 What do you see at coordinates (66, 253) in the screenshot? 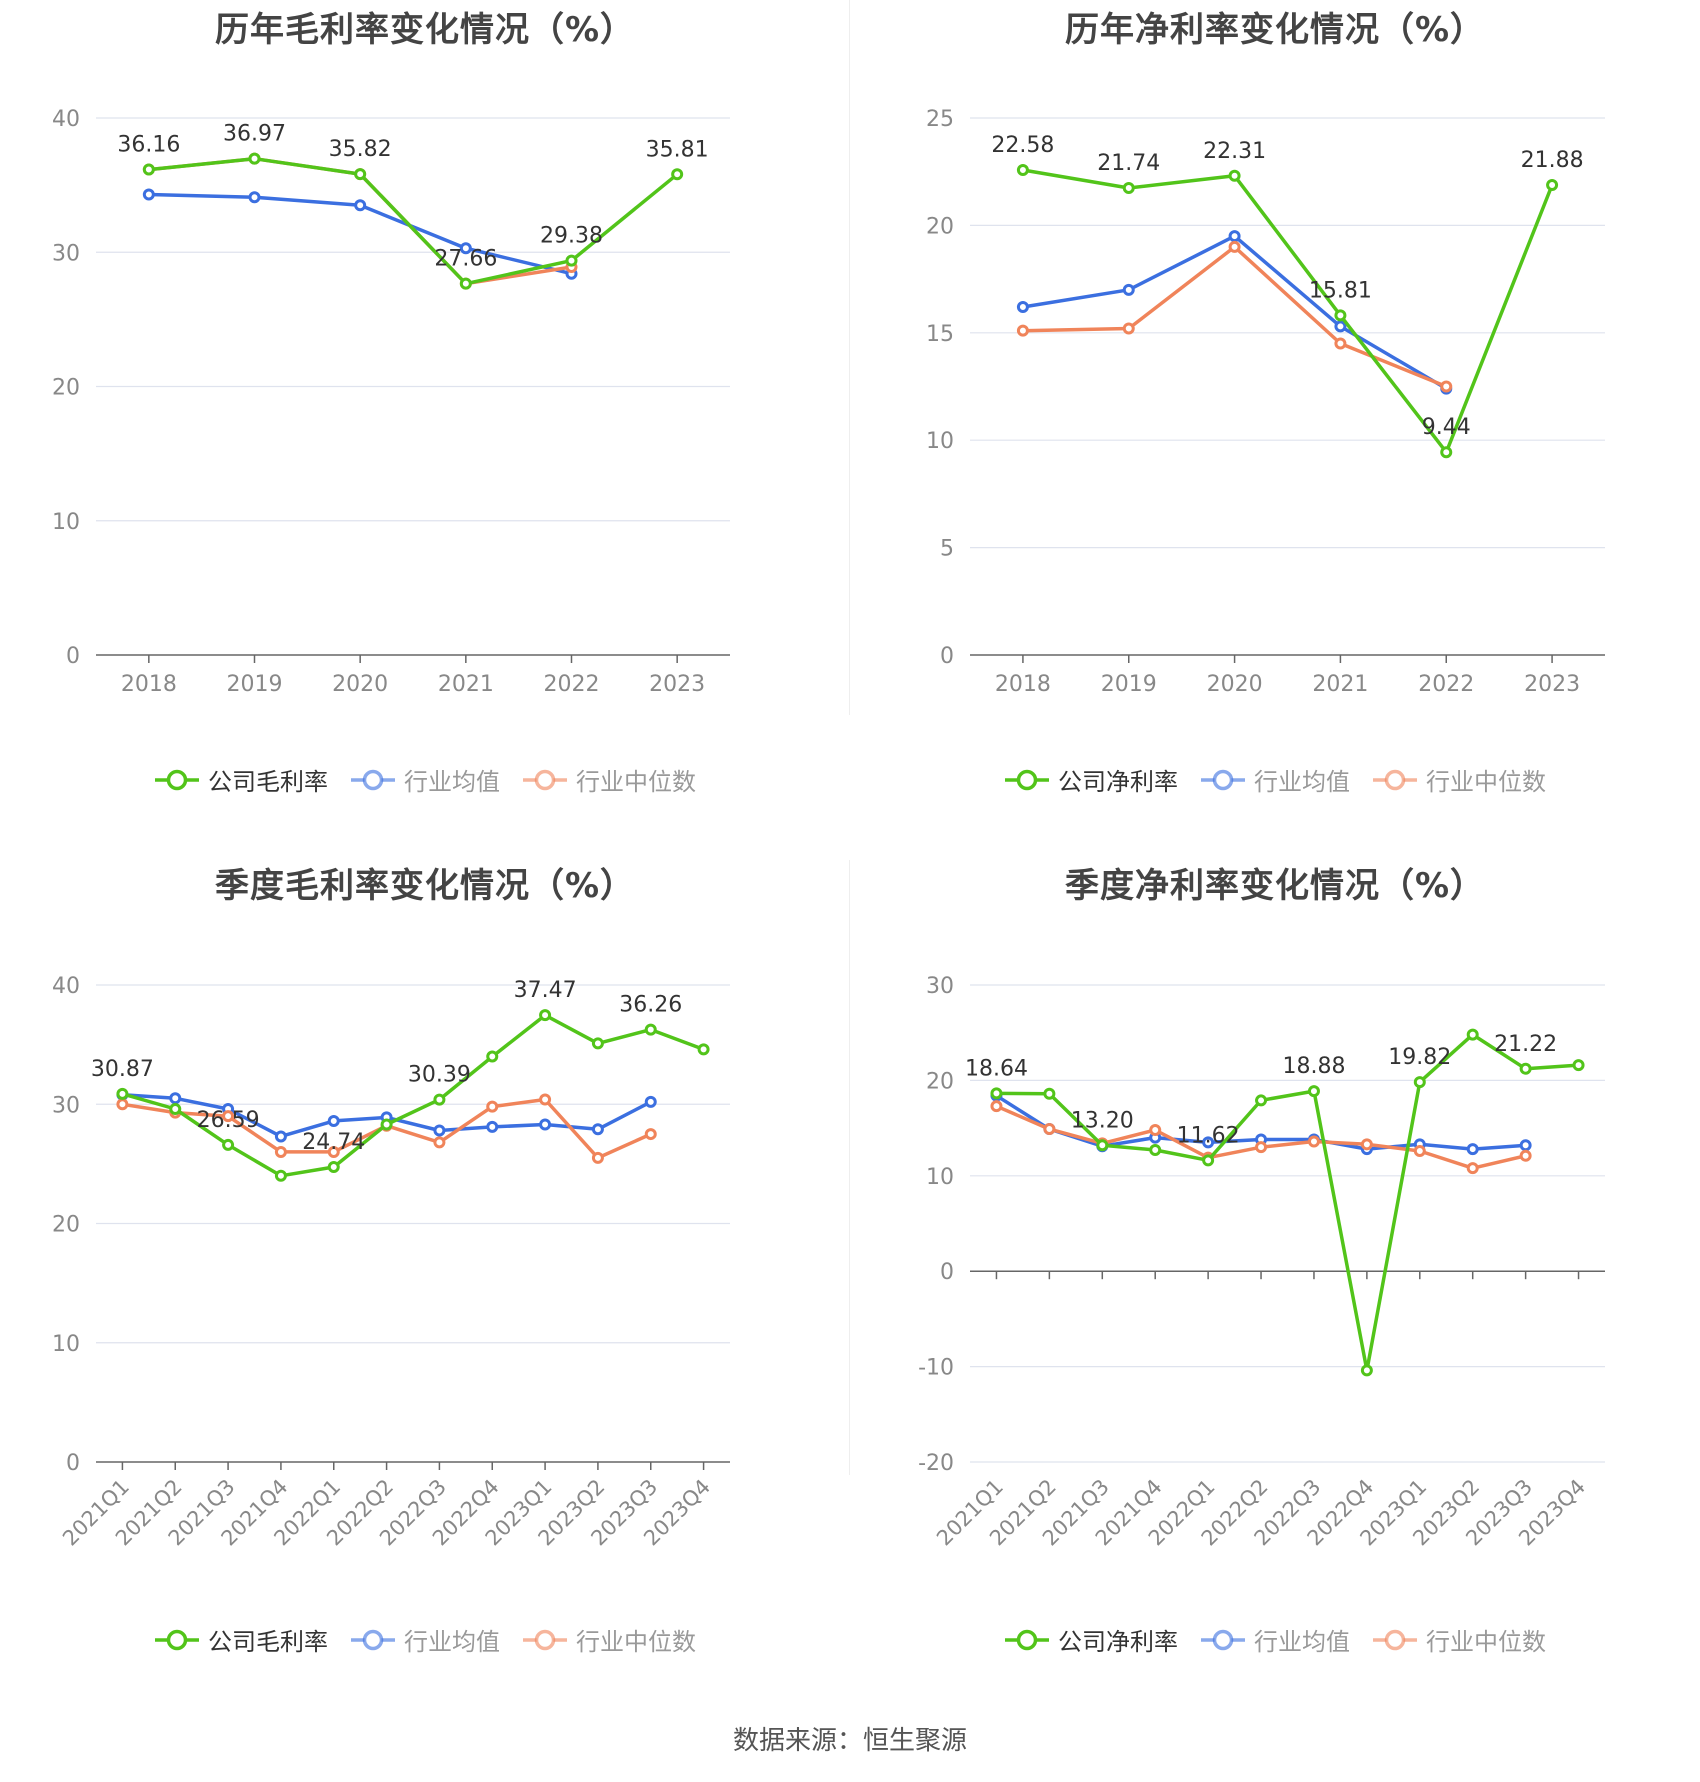
I see `y-tick-label: 30` at bounding box center [66, 253].